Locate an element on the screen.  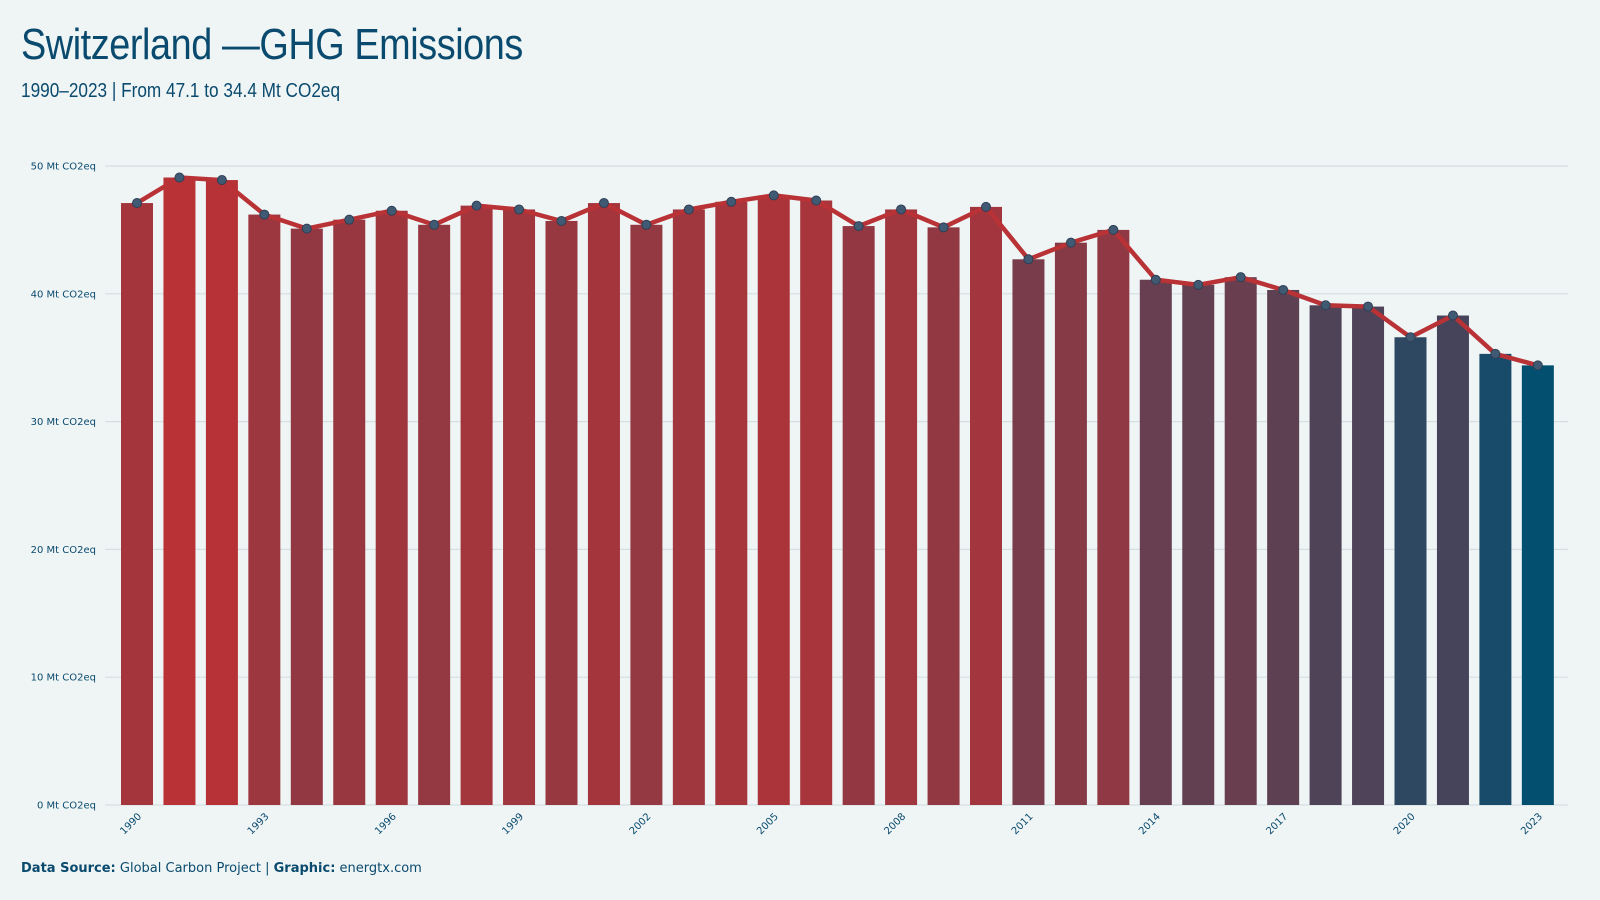
bar-2018 is located at coordinates (1325, 555).